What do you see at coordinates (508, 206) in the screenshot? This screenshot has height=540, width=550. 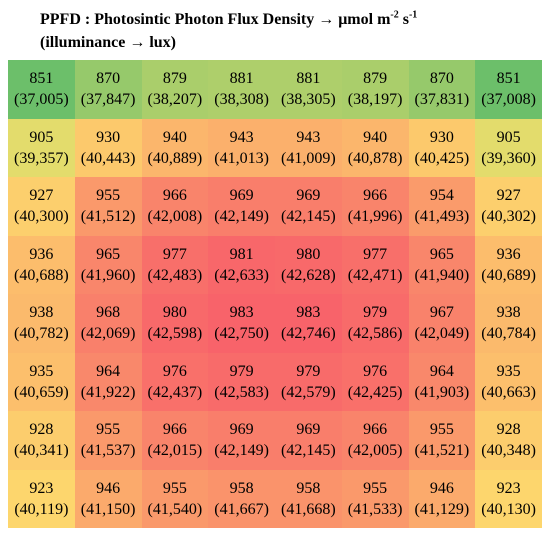 I see `heatmap-cell: 927 (40,302)` at bounding box center [508, 206].